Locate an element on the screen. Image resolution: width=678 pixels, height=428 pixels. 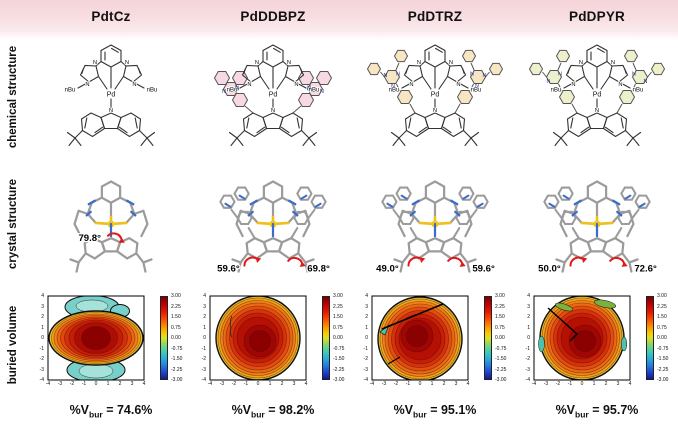
tick-label: 2.25 is located at coordinates (662, 306).